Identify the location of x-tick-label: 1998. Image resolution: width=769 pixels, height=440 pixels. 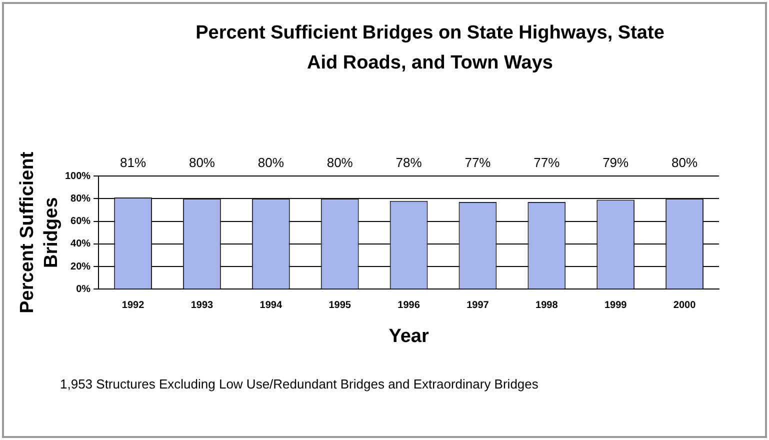
(547, 305).